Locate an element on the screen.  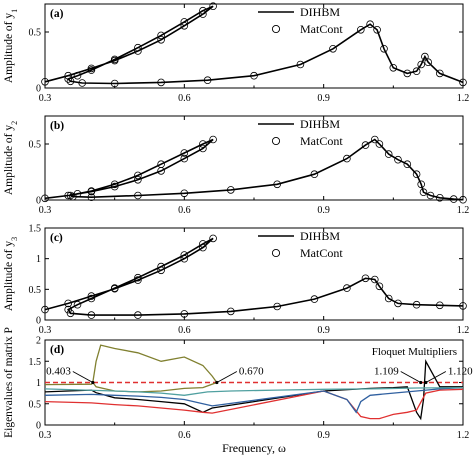
y-axis-label: Amplitude of y1 is located at coordinates (11, 46).